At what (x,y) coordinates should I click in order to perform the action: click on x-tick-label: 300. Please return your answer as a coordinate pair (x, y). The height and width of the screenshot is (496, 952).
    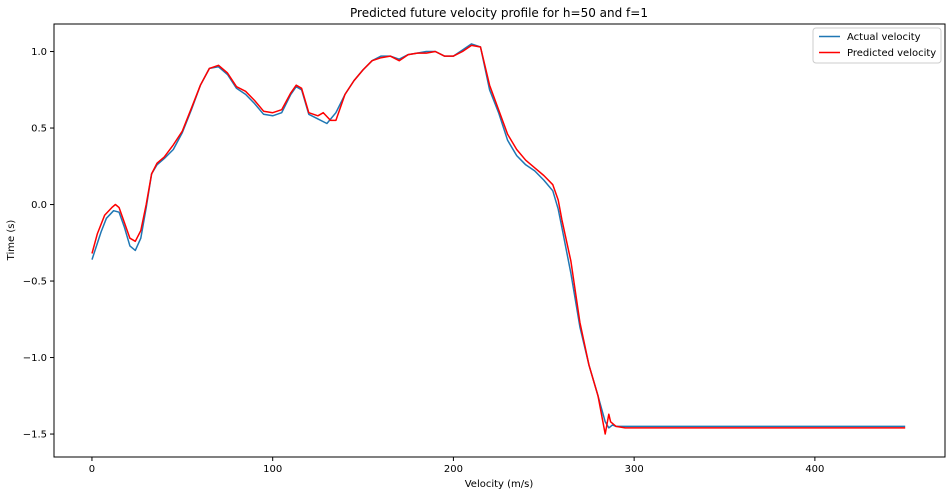
    Looking at the image, I should click on (634, 469).